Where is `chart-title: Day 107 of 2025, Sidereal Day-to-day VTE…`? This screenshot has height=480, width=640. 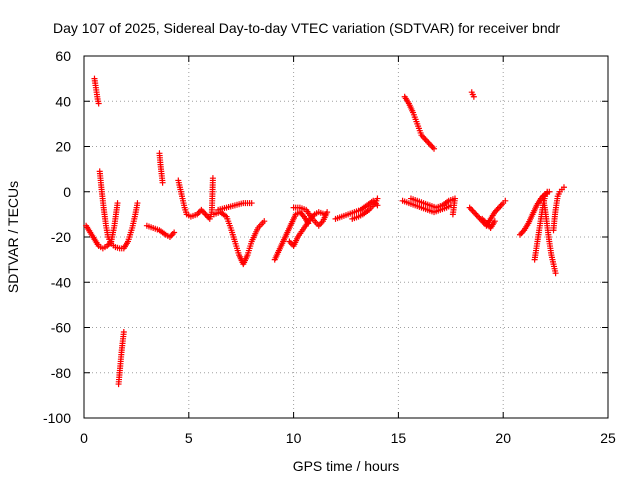 chart-title: Day 107 of 2025, Sidereal Day-to-day VTE… is located at coordinates (306, 28).